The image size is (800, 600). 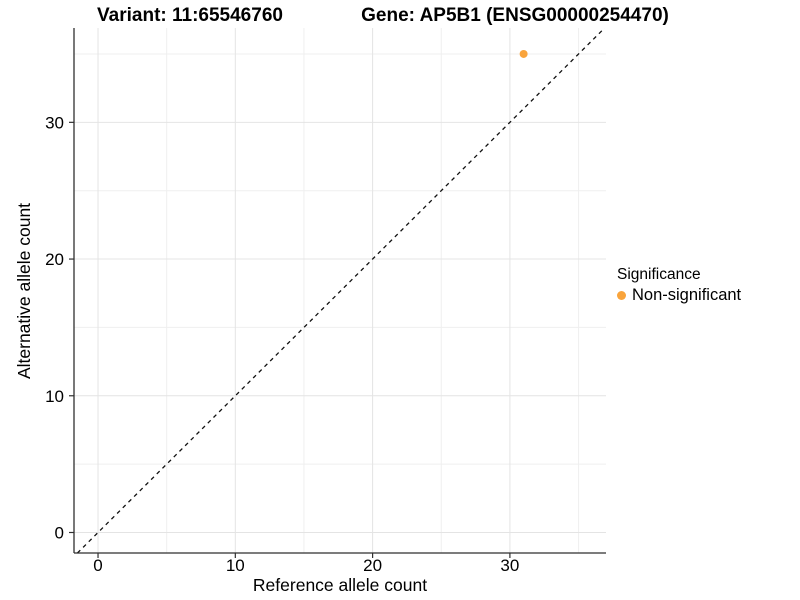 I want to click on y-tick-label: 0, so click(x=59, y=532).